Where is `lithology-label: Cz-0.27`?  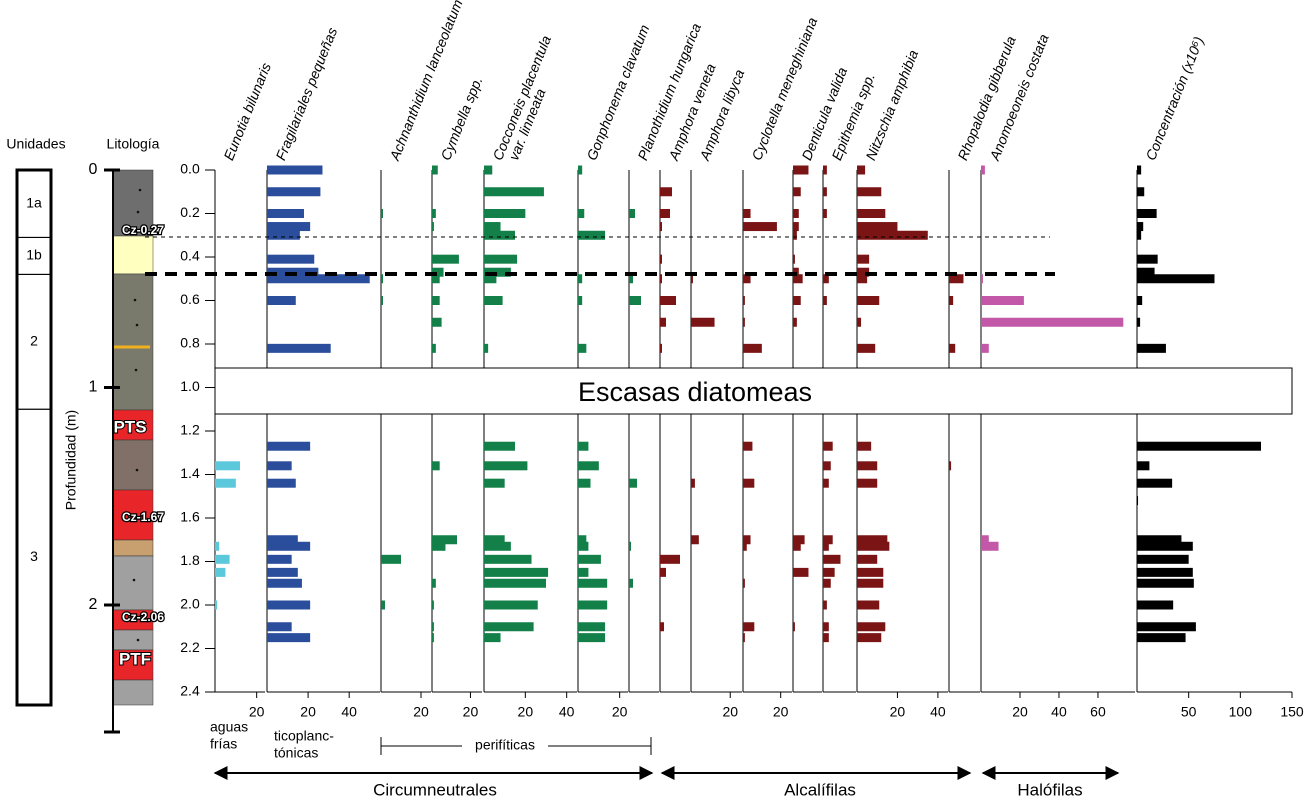
lithology-label: Cz-0.27 is located at coordinates (143, 230).